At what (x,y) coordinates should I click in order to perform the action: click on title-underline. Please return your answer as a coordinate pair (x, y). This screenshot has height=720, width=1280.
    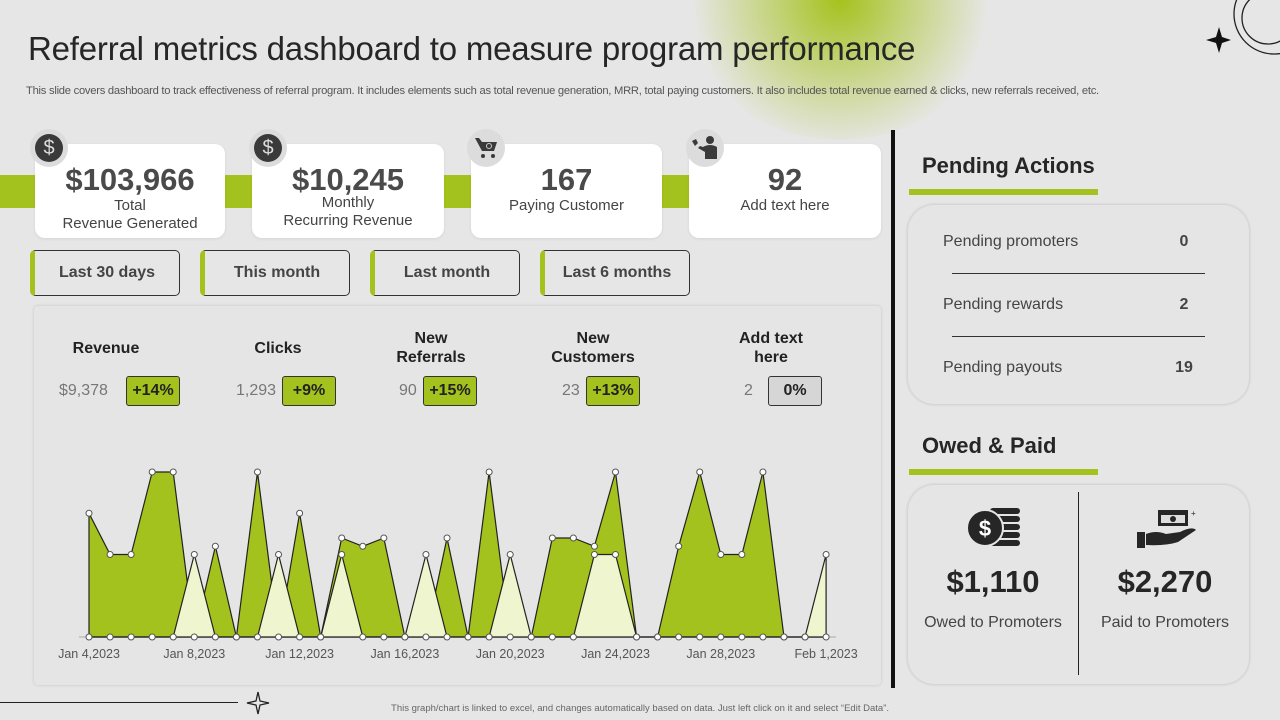
    Looking at the image, I should click on (1003, 472).